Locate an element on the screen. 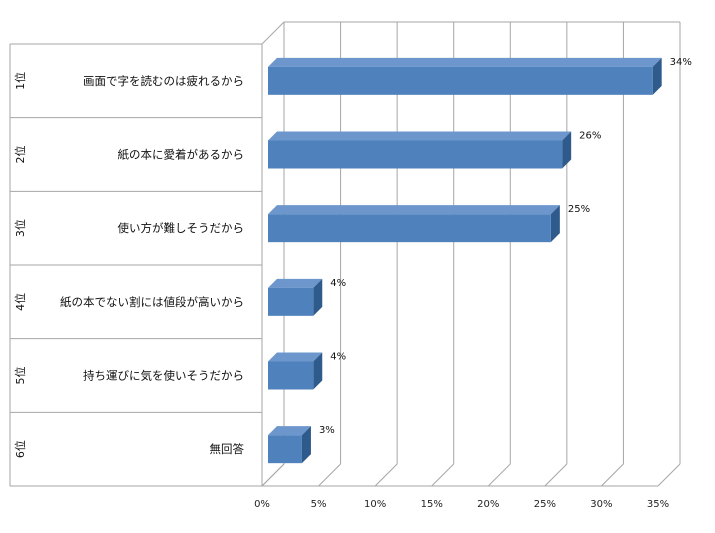  x-tick-label: 35% is located at coordinates (658, 504).